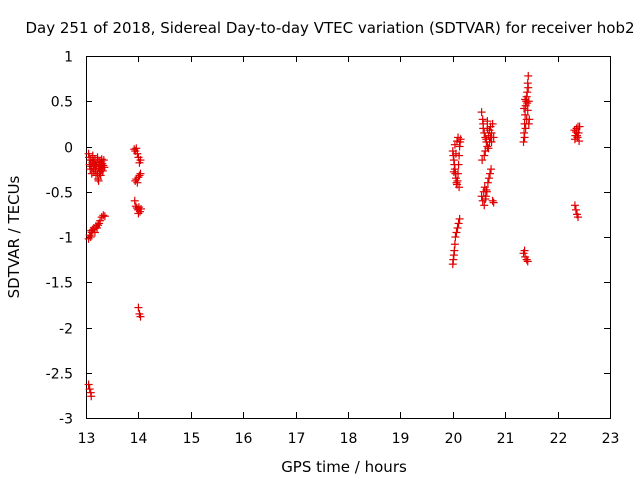 The image size is (640, 480). What do you see at coordinates (66, 330) in the screenshot?
I see `y-tick-label: -2` at bounding box center [66, 330].